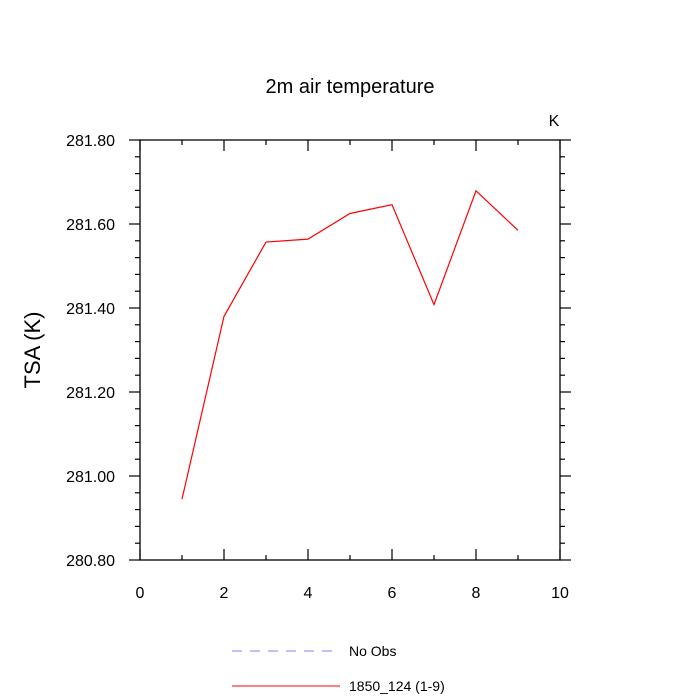  I want to click on x-tick-label: 6, so click(392, 593).